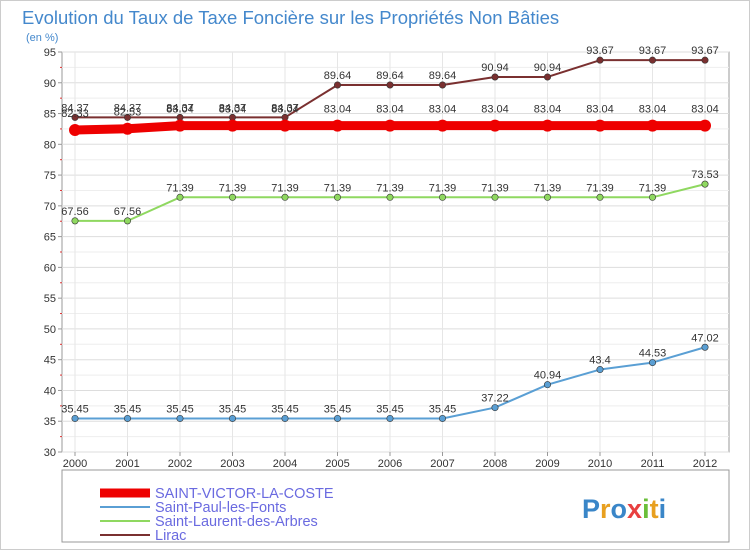 This screenshot has width=750, height=550. Describe the element at coordinates (654, 509) in the screenshot. I see `logo-letter: t` at that location.